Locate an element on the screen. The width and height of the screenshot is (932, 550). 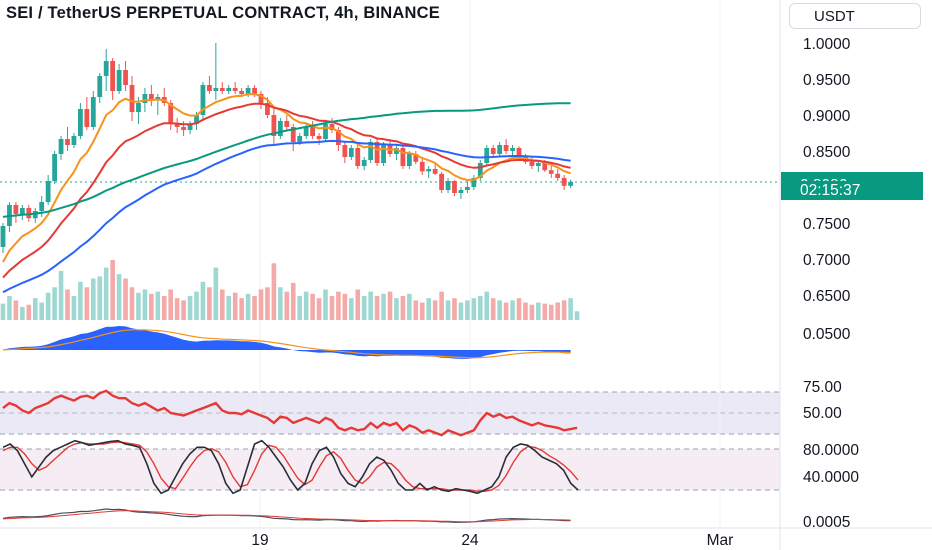
macd-histogram is located at coordinates (287, 342).